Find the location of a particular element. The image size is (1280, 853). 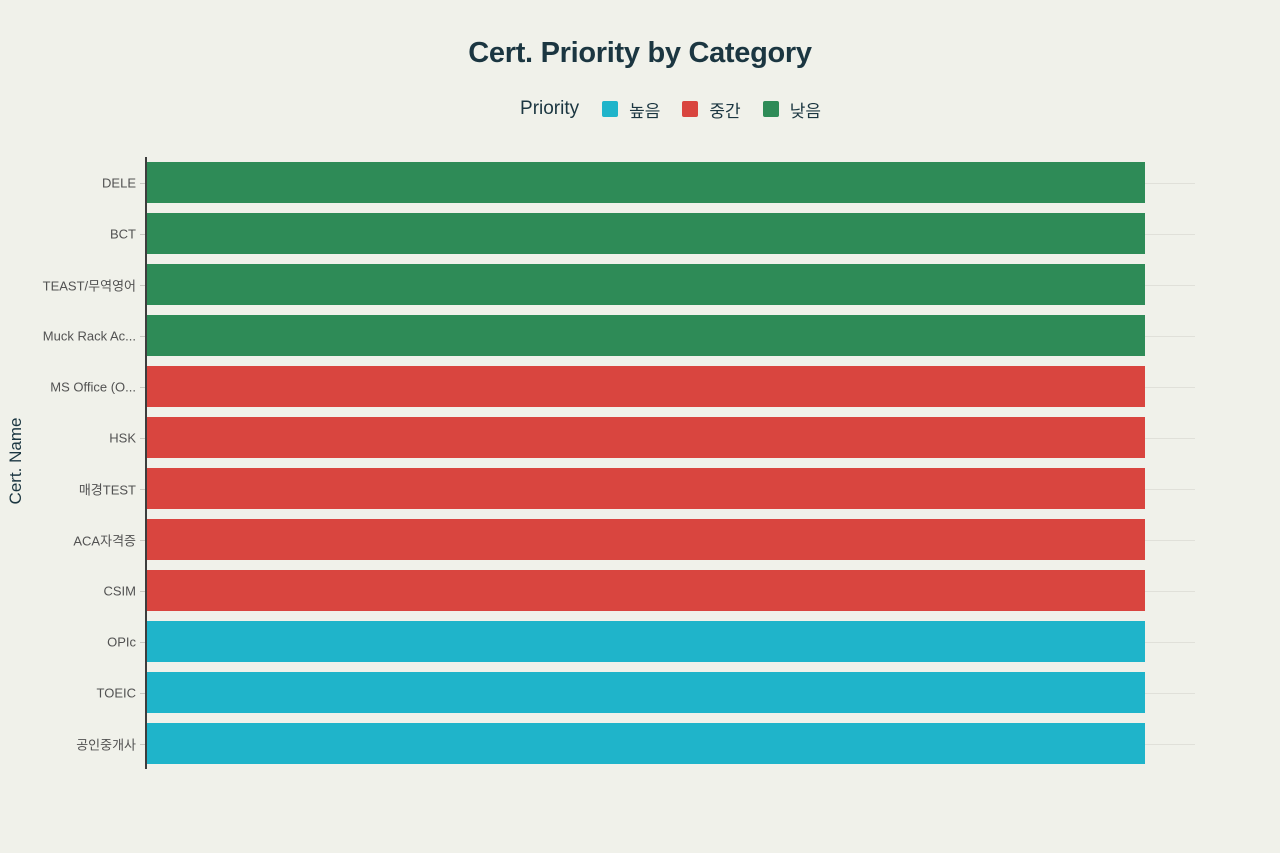

legend-item: 중간 is located at coordinates (711, 109).